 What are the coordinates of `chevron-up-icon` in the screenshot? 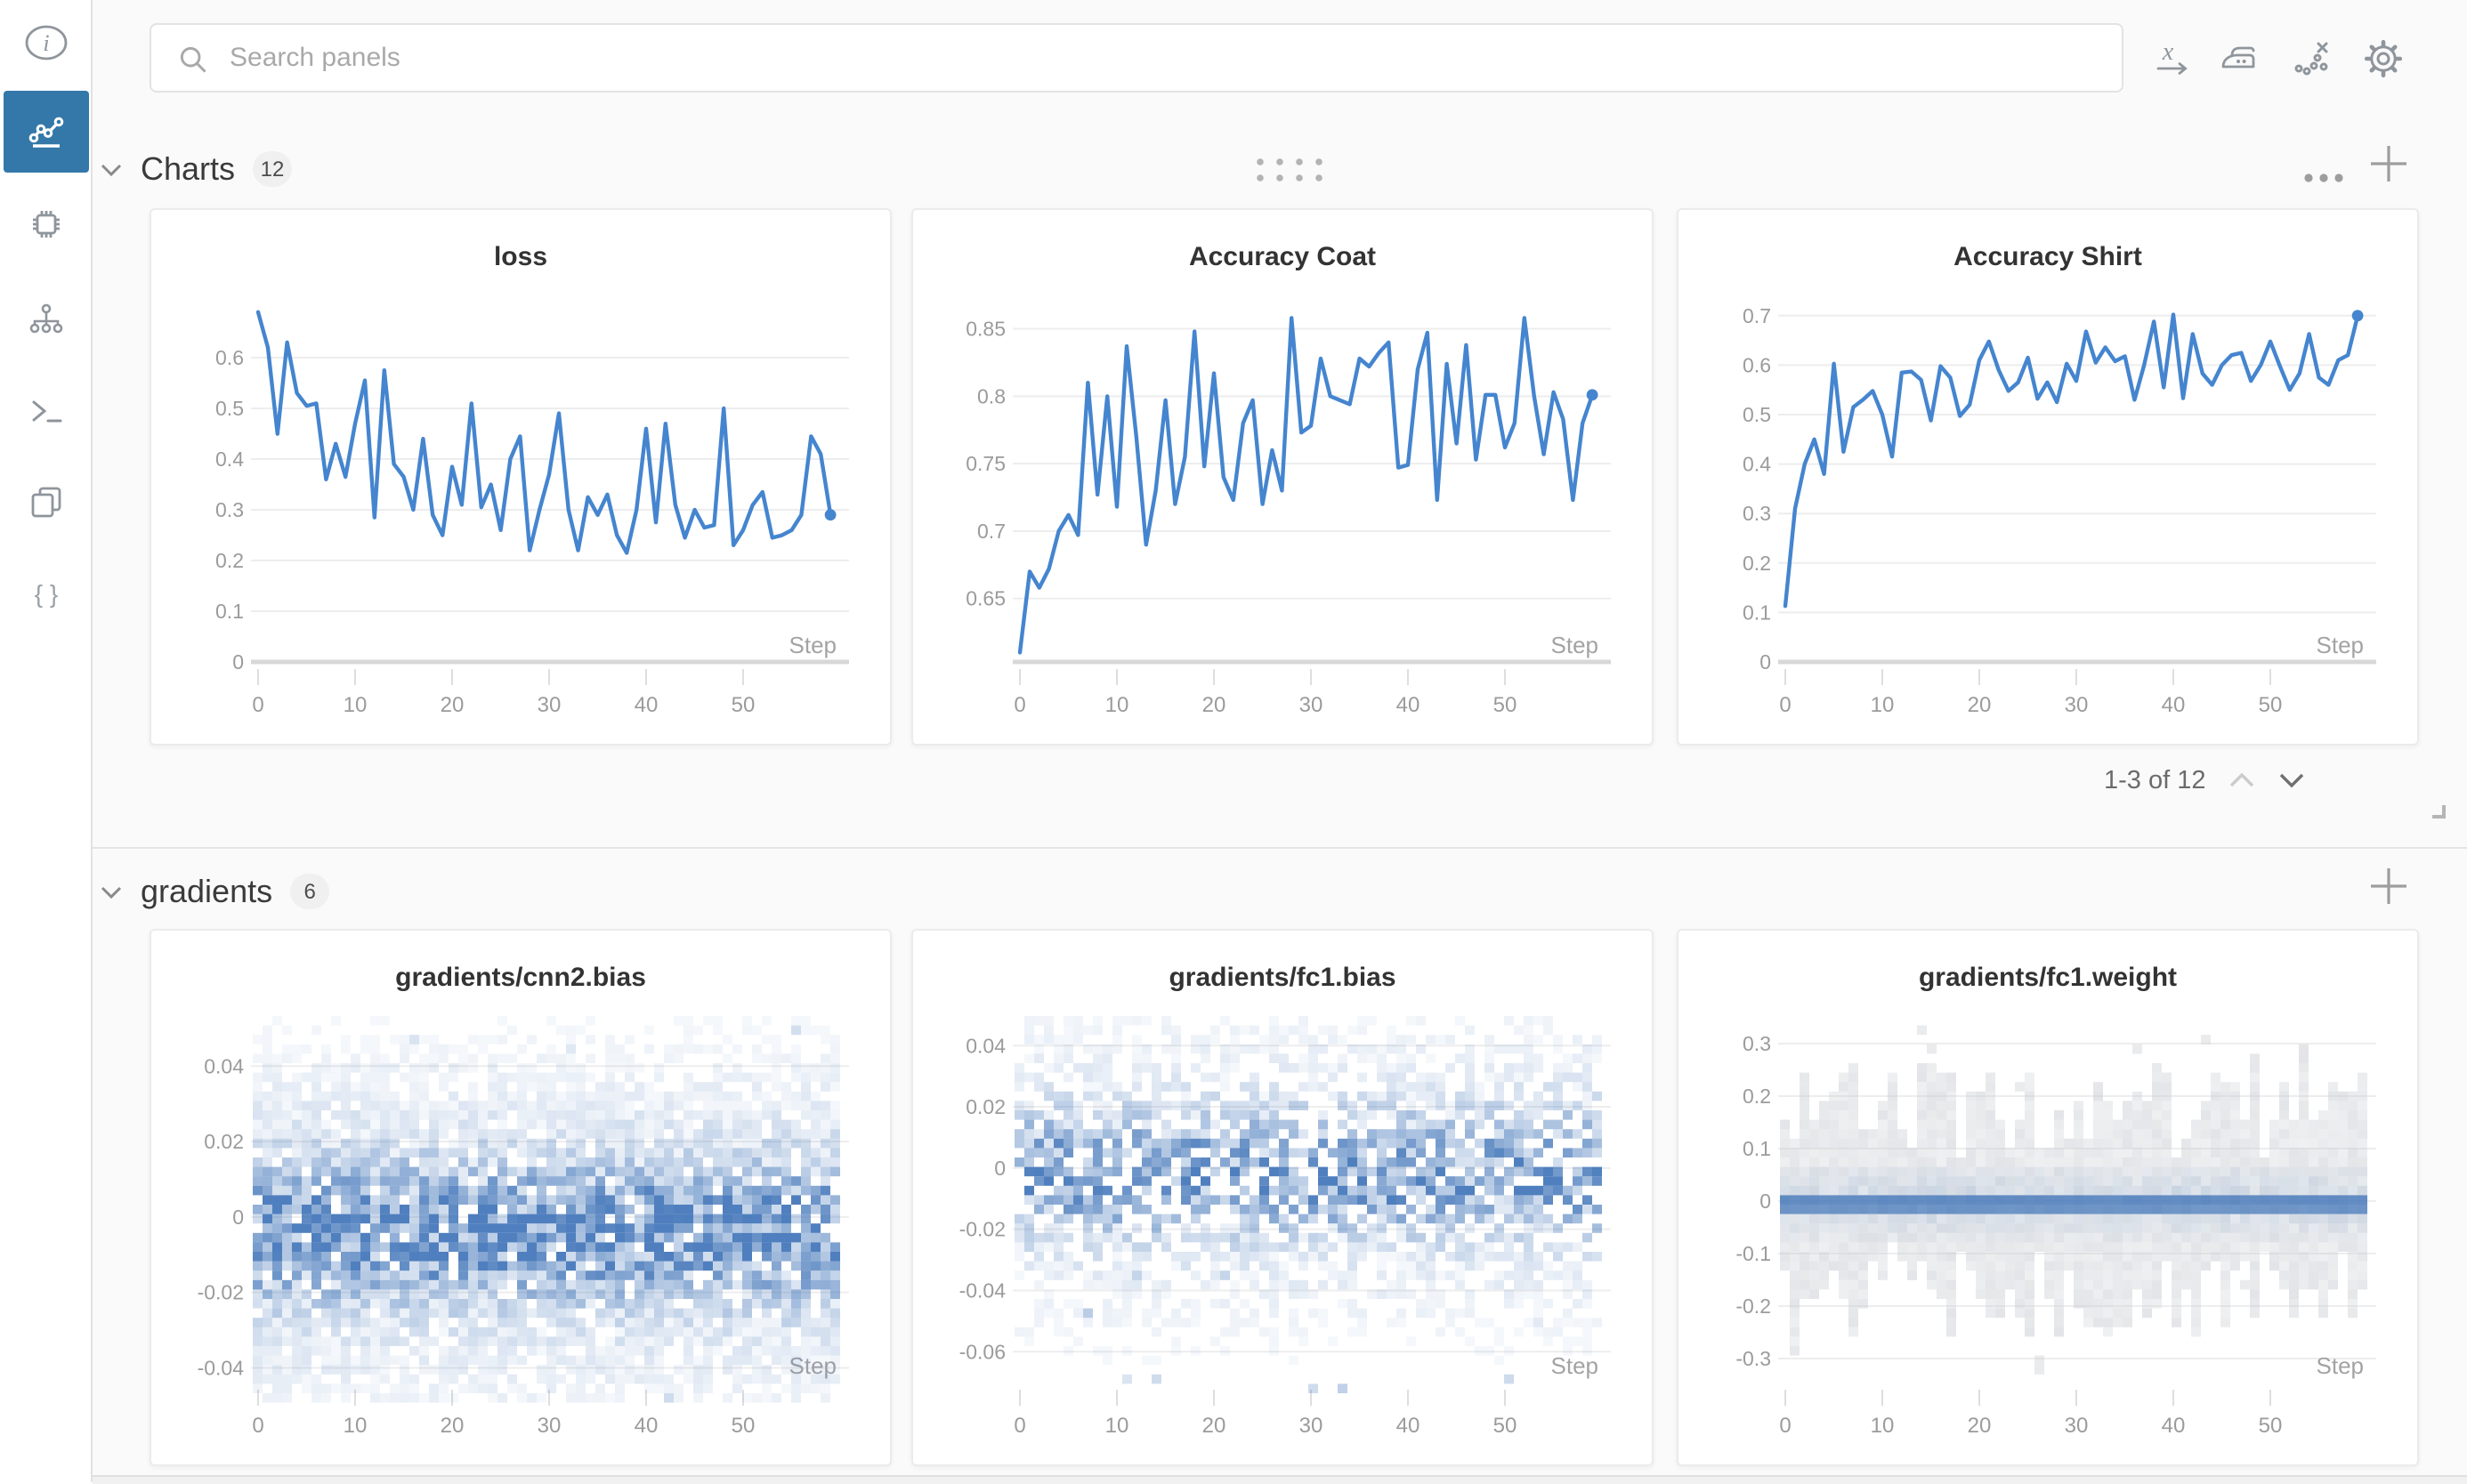 It's located at (2242, 780).